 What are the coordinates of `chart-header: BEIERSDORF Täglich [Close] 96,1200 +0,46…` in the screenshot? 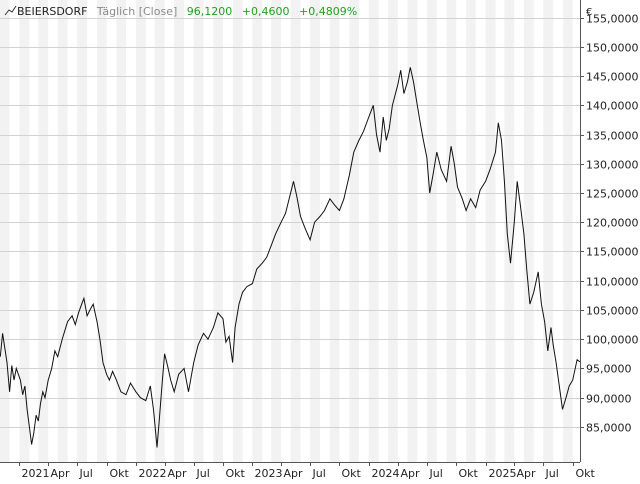 It's located at (180, 11).